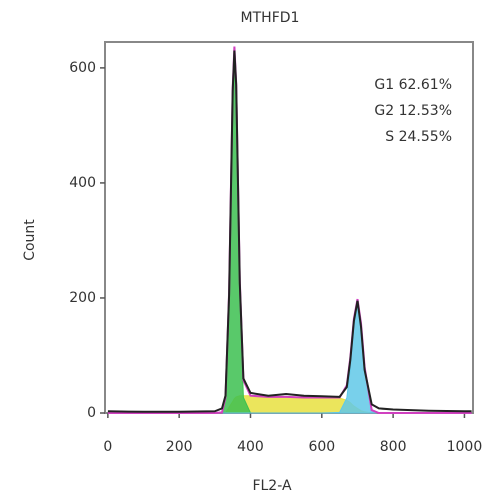  Describe the element at coordinates (413, 85) in the screenshot. I see `annotation: G1 62.61%` at that location.